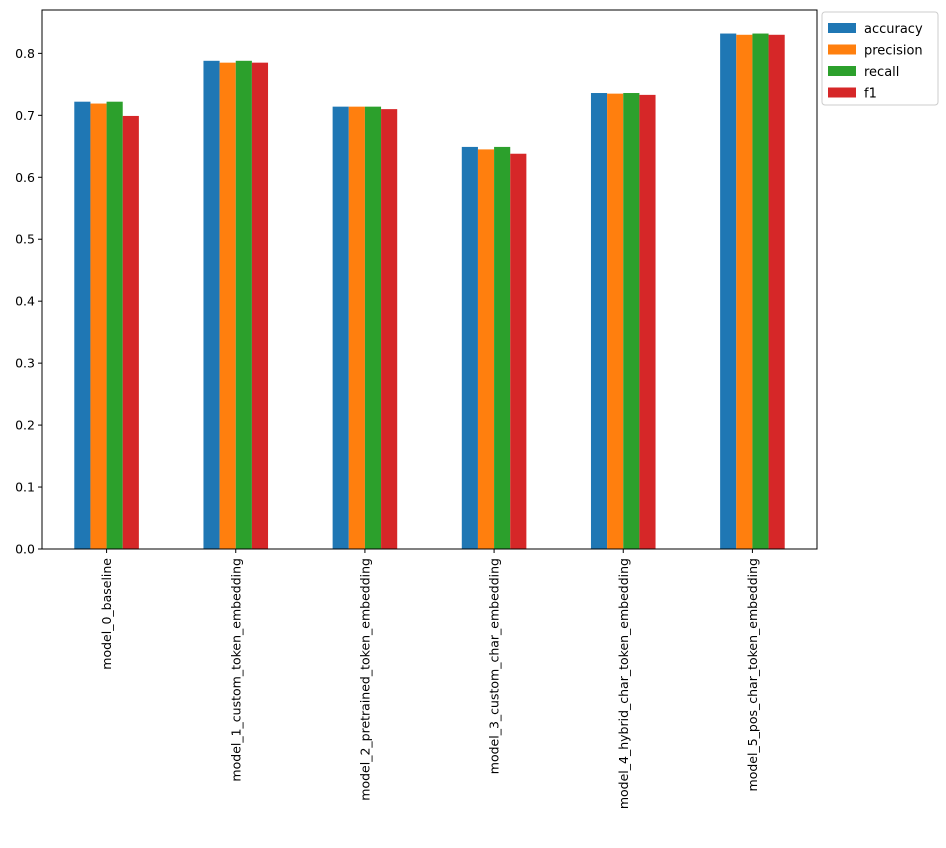  I want to click on y-tick-label: 0.3, so click(25, 363).